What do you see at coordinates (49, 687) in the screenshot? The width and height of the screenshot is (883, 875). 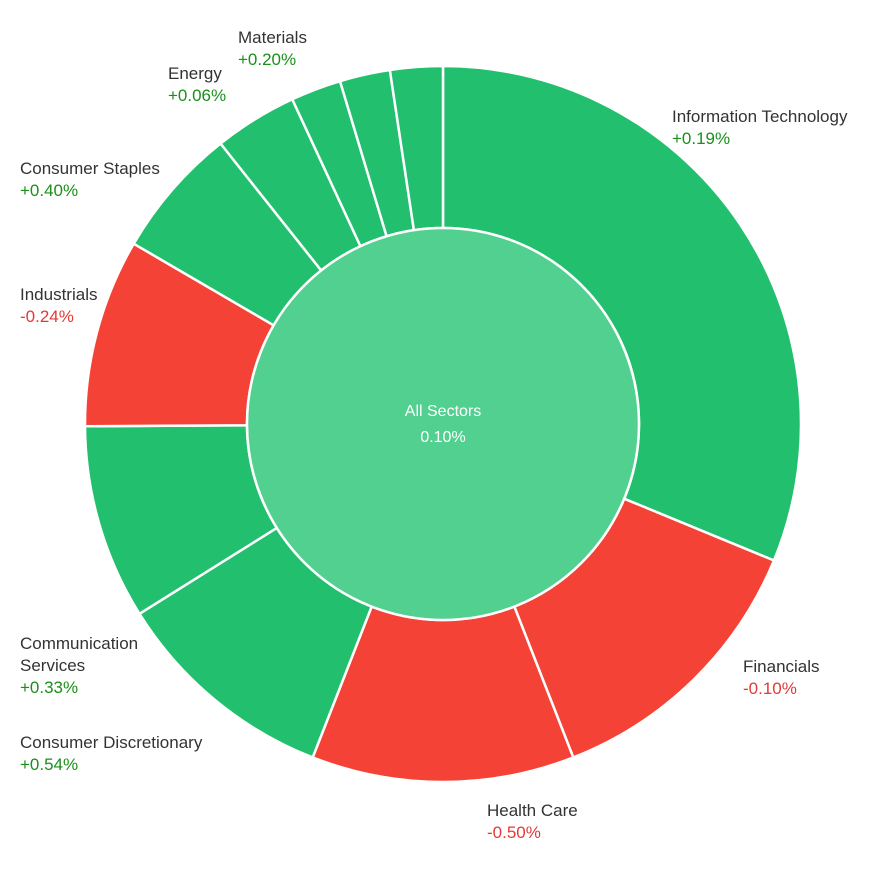 I see `sector-change-communication-services: +0.33%` at bounding box center [49, 687].